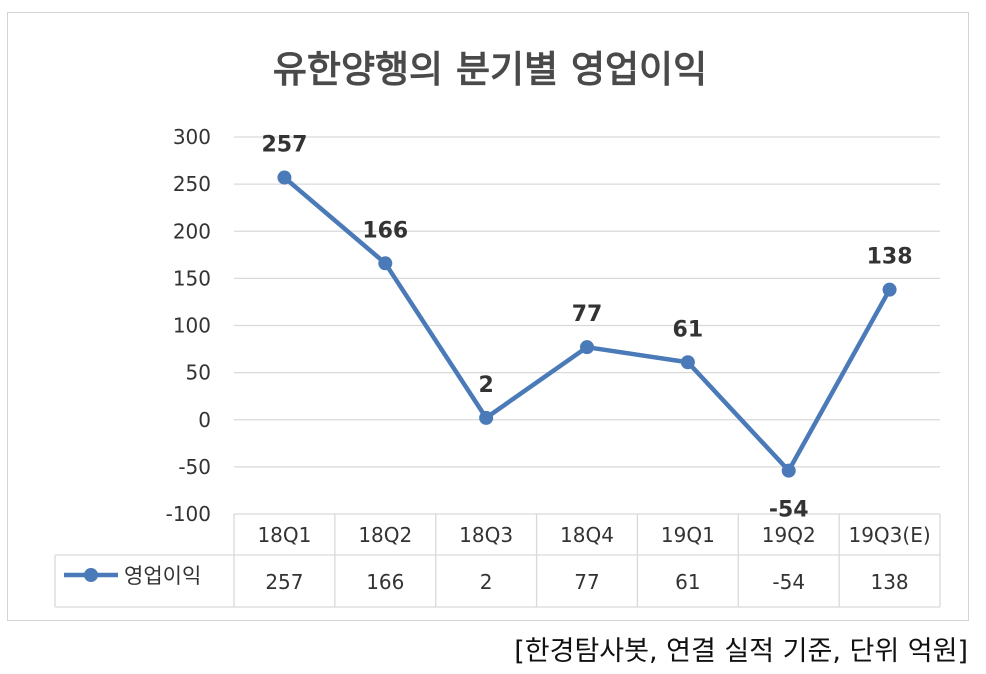  What do you see at coordinates (284, 535) in the screenshot?
I see `x-category-label: 18Q1` at bounding box center [284, 535].